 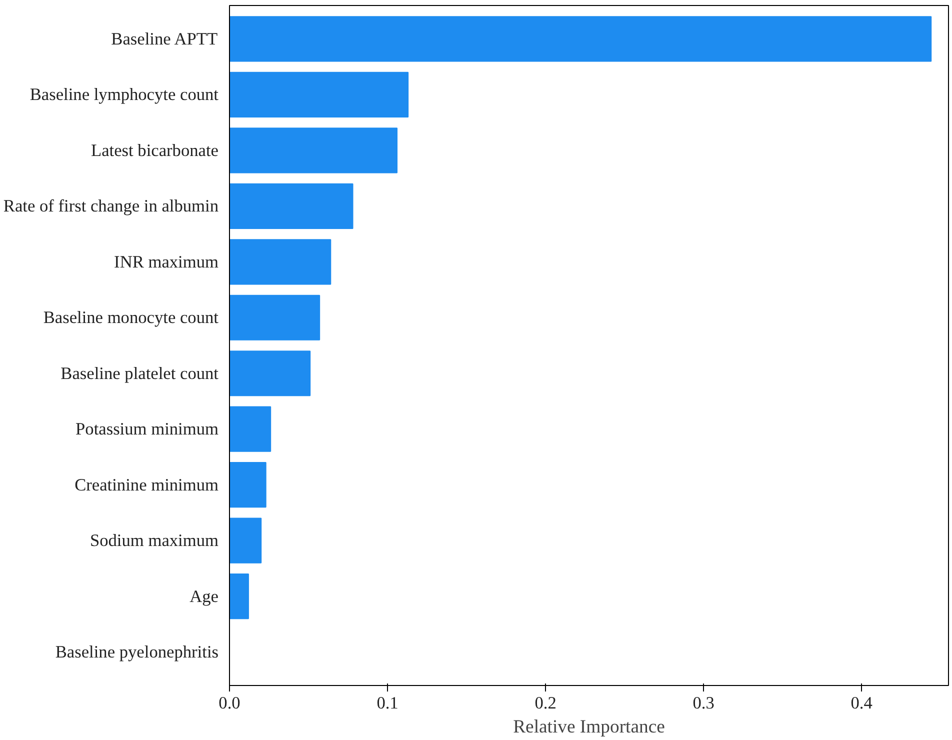 What do you see at coordinates (861, 703) in the screenshot?
I see `x-tick-label: 0.4` at bounding box center [861, 703].